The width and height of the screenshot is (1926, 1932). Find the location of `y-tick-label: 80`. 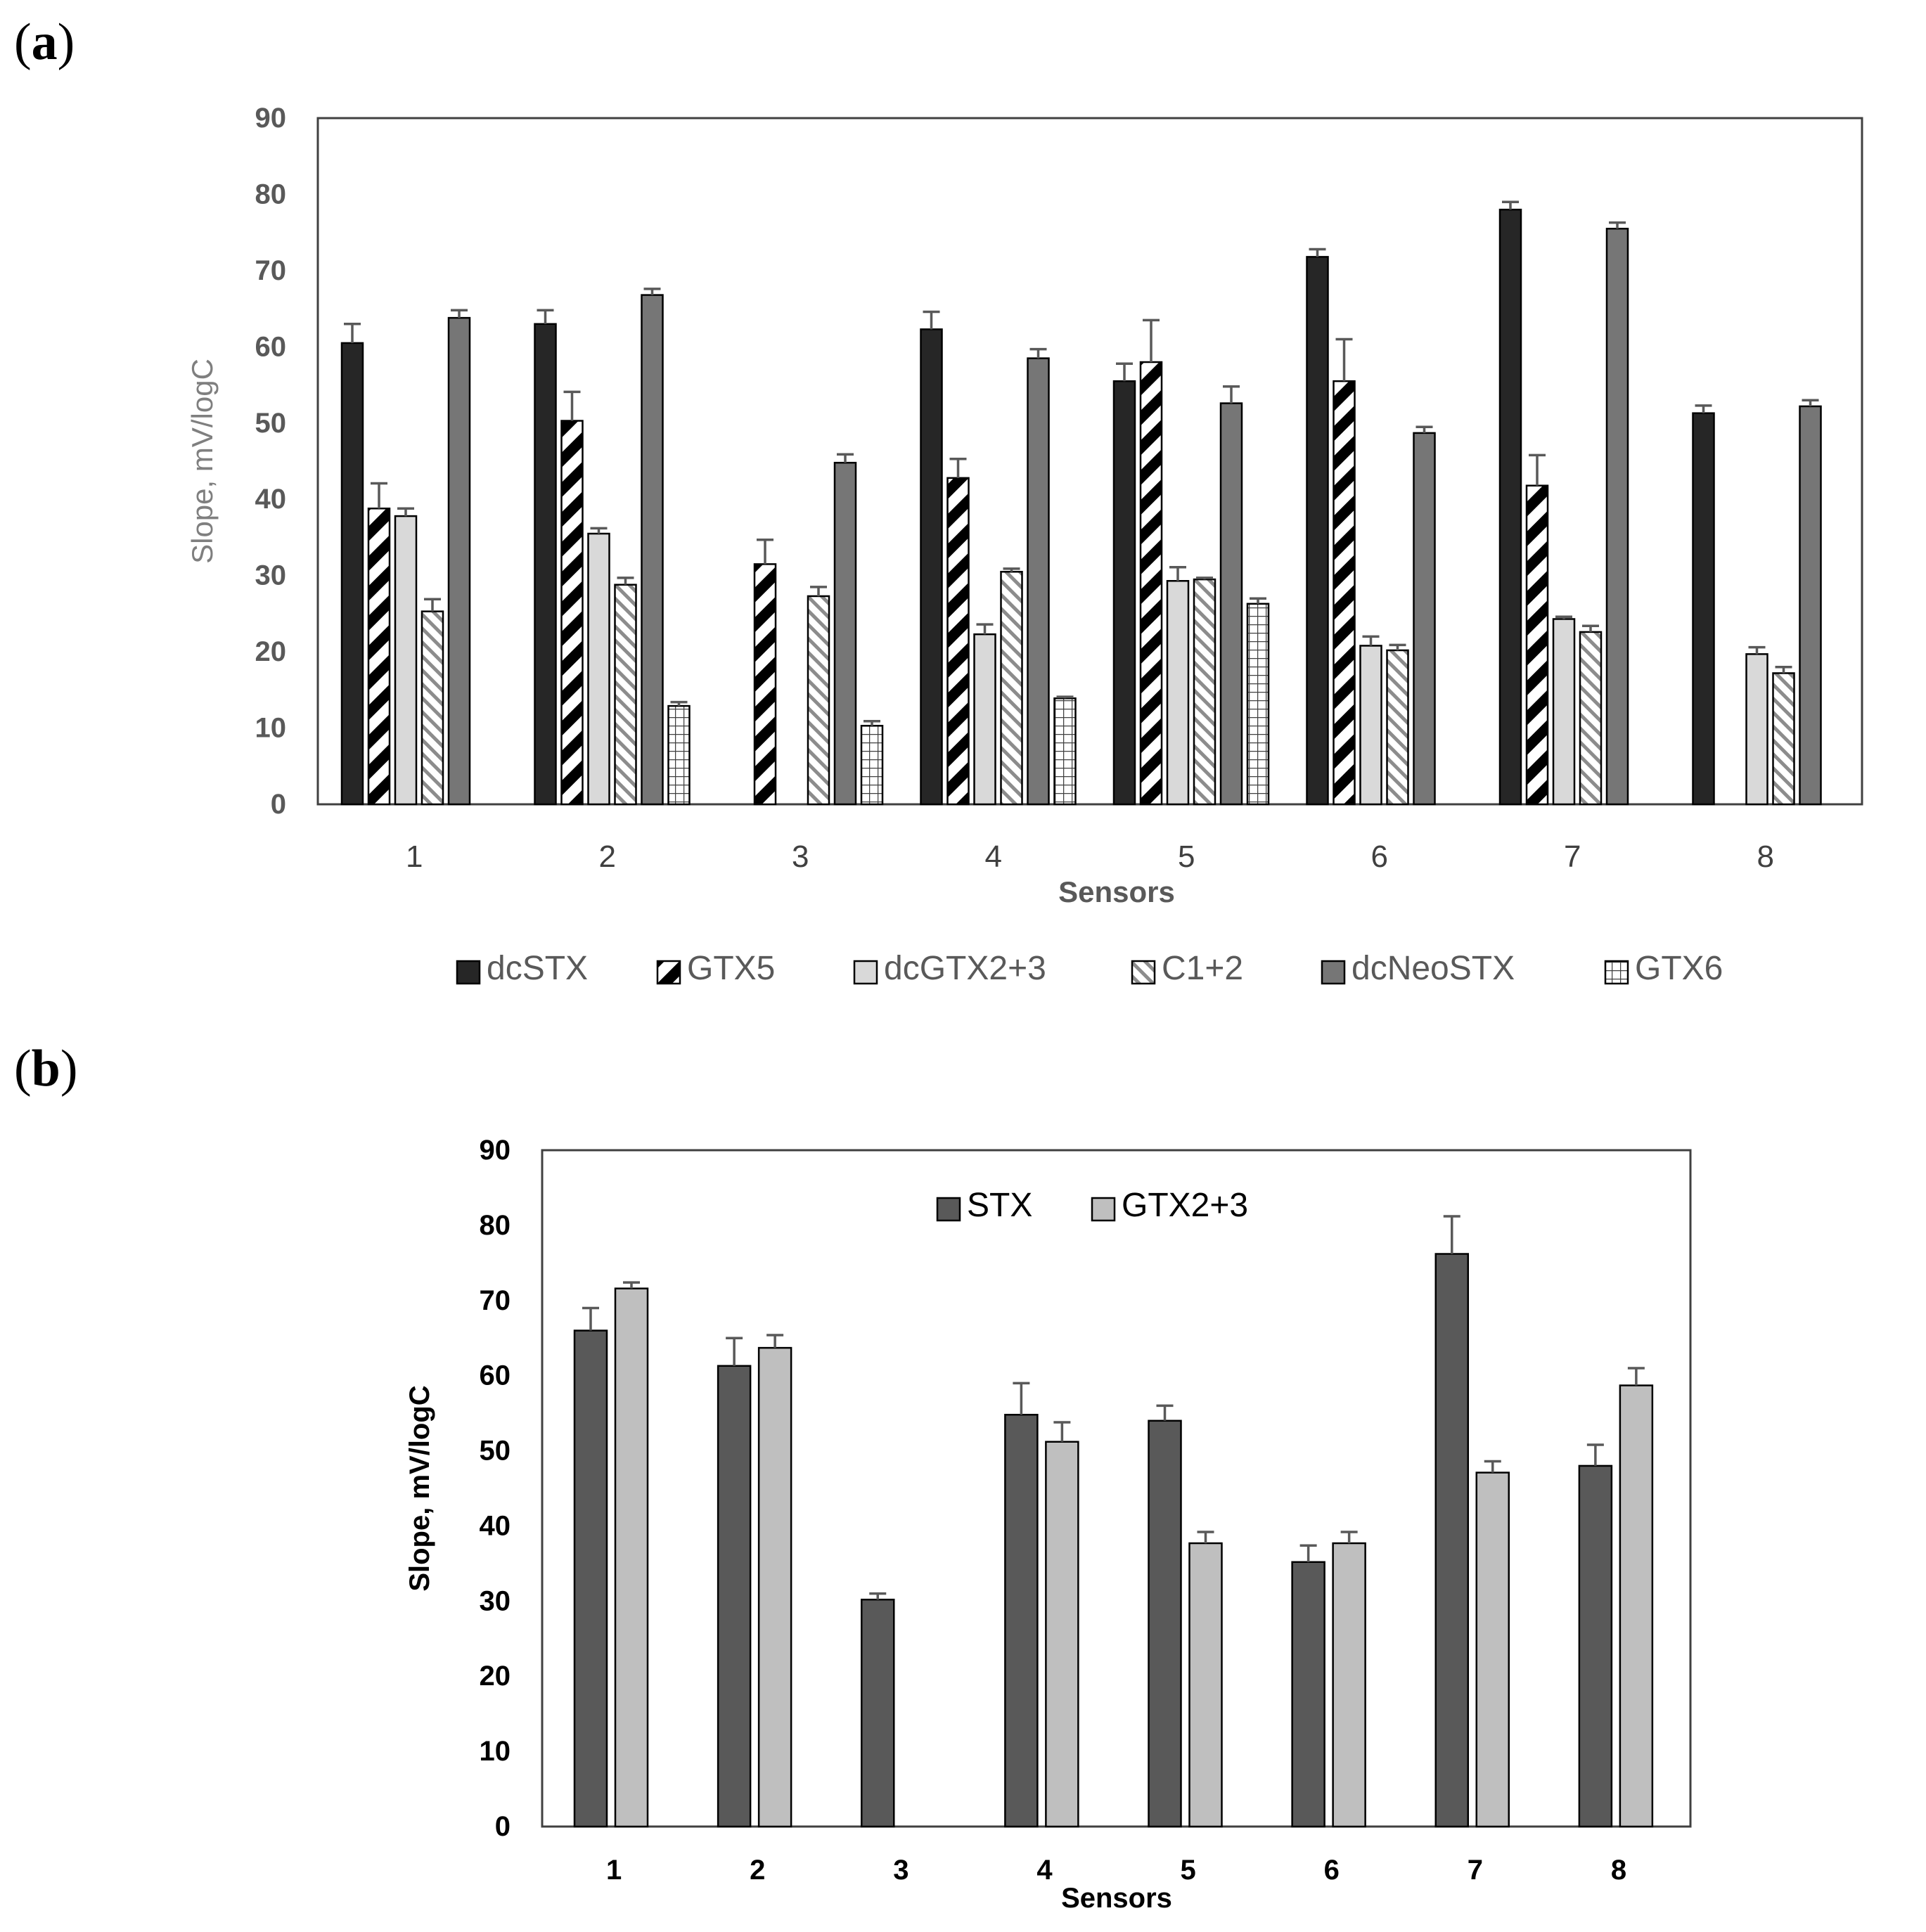

y-tick-label: 80 is located at coordinates (271, 194).